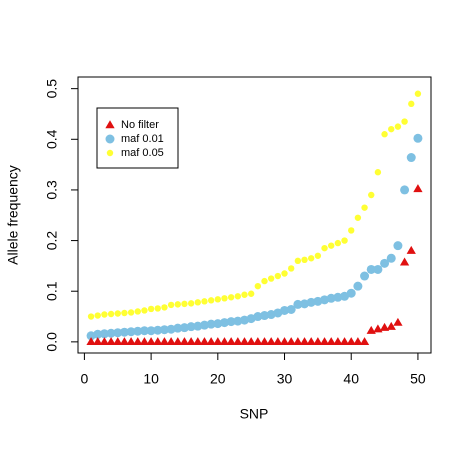 This screenshot has height=449, width=471. Describe the element at coordinates (110, 153) in the screenshot. I see `legend-symbol` at that location.